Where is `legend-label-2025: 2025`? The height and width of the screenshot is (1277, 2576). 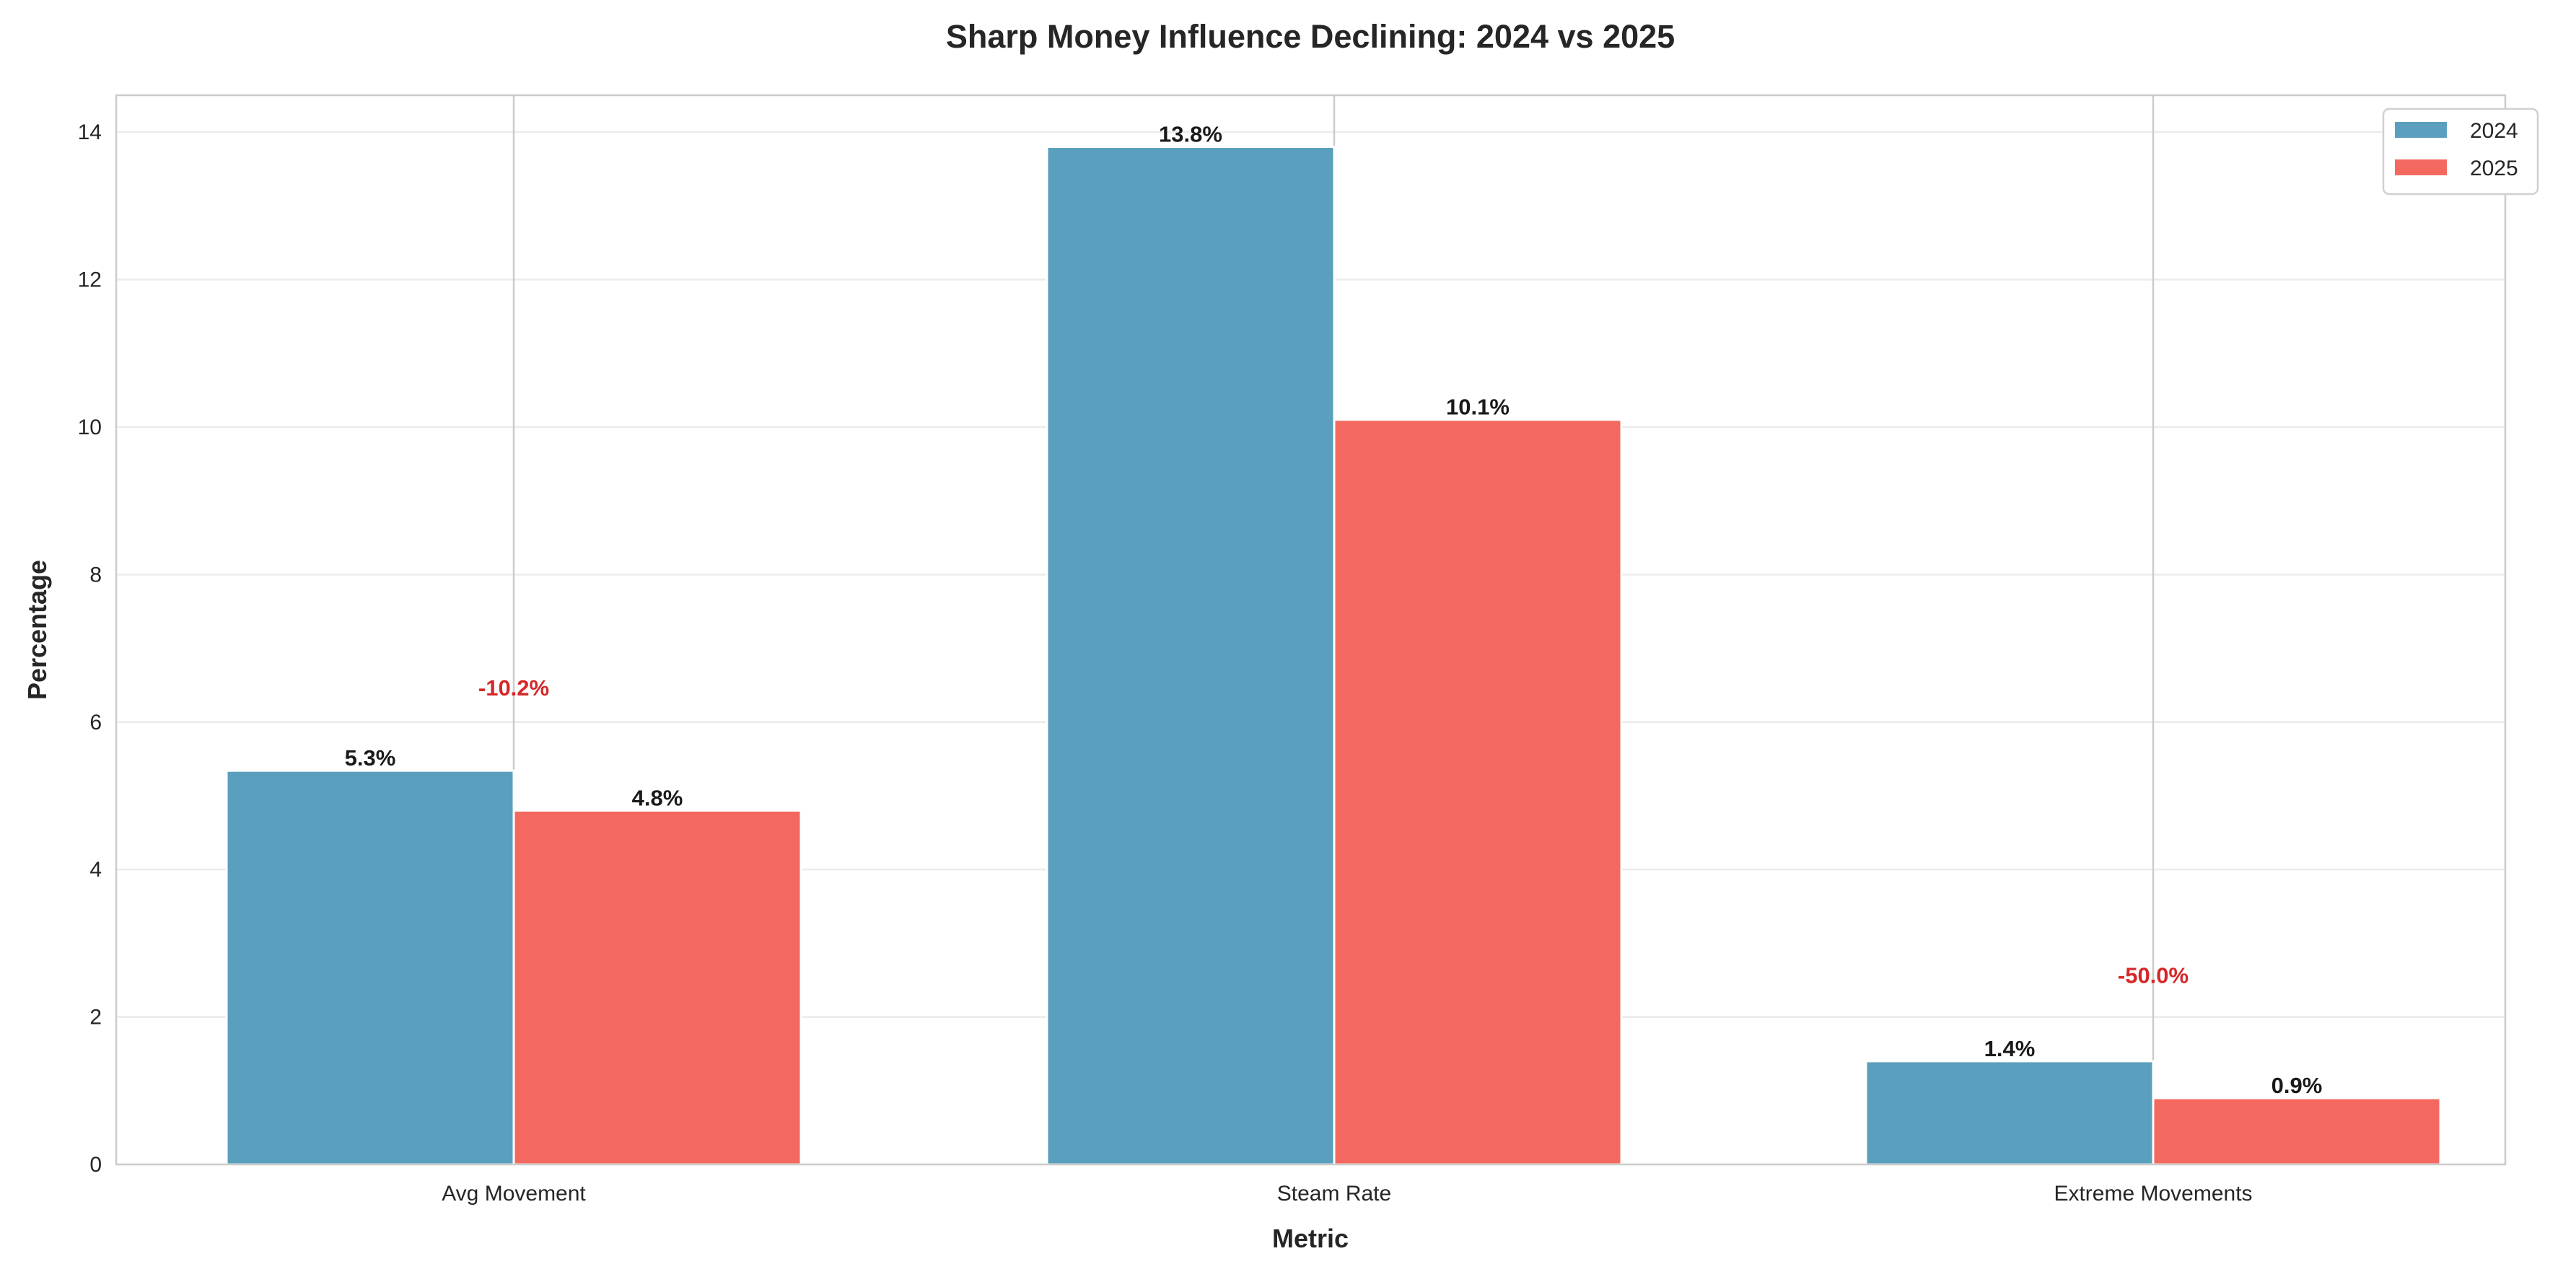
legend-label-2025: 2025 is located at coordinates (2494, 168).